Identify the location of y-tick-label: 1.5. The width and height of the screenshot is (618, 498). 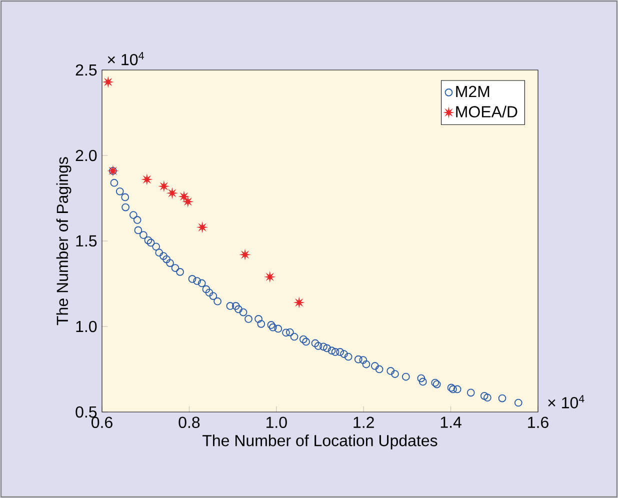
(86, 241).